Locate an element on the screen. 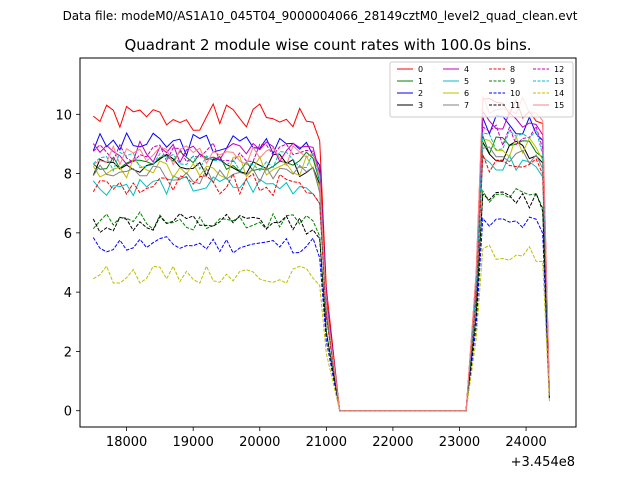 Image resolution: width=640 pixels, height=480 pixels. legend-label-8: 8 is located at coordinates (512, 69).